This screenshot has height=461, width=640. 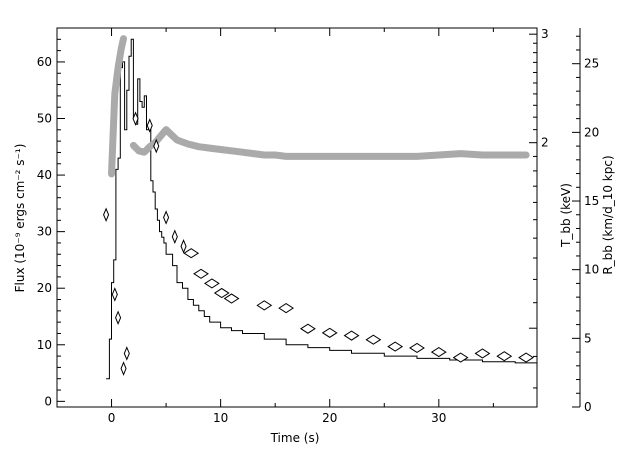 What do you see at coordinates (591, 64) in the screenshot?
I see `rbb-tick-label: 25` at bounding box center [591, 64].